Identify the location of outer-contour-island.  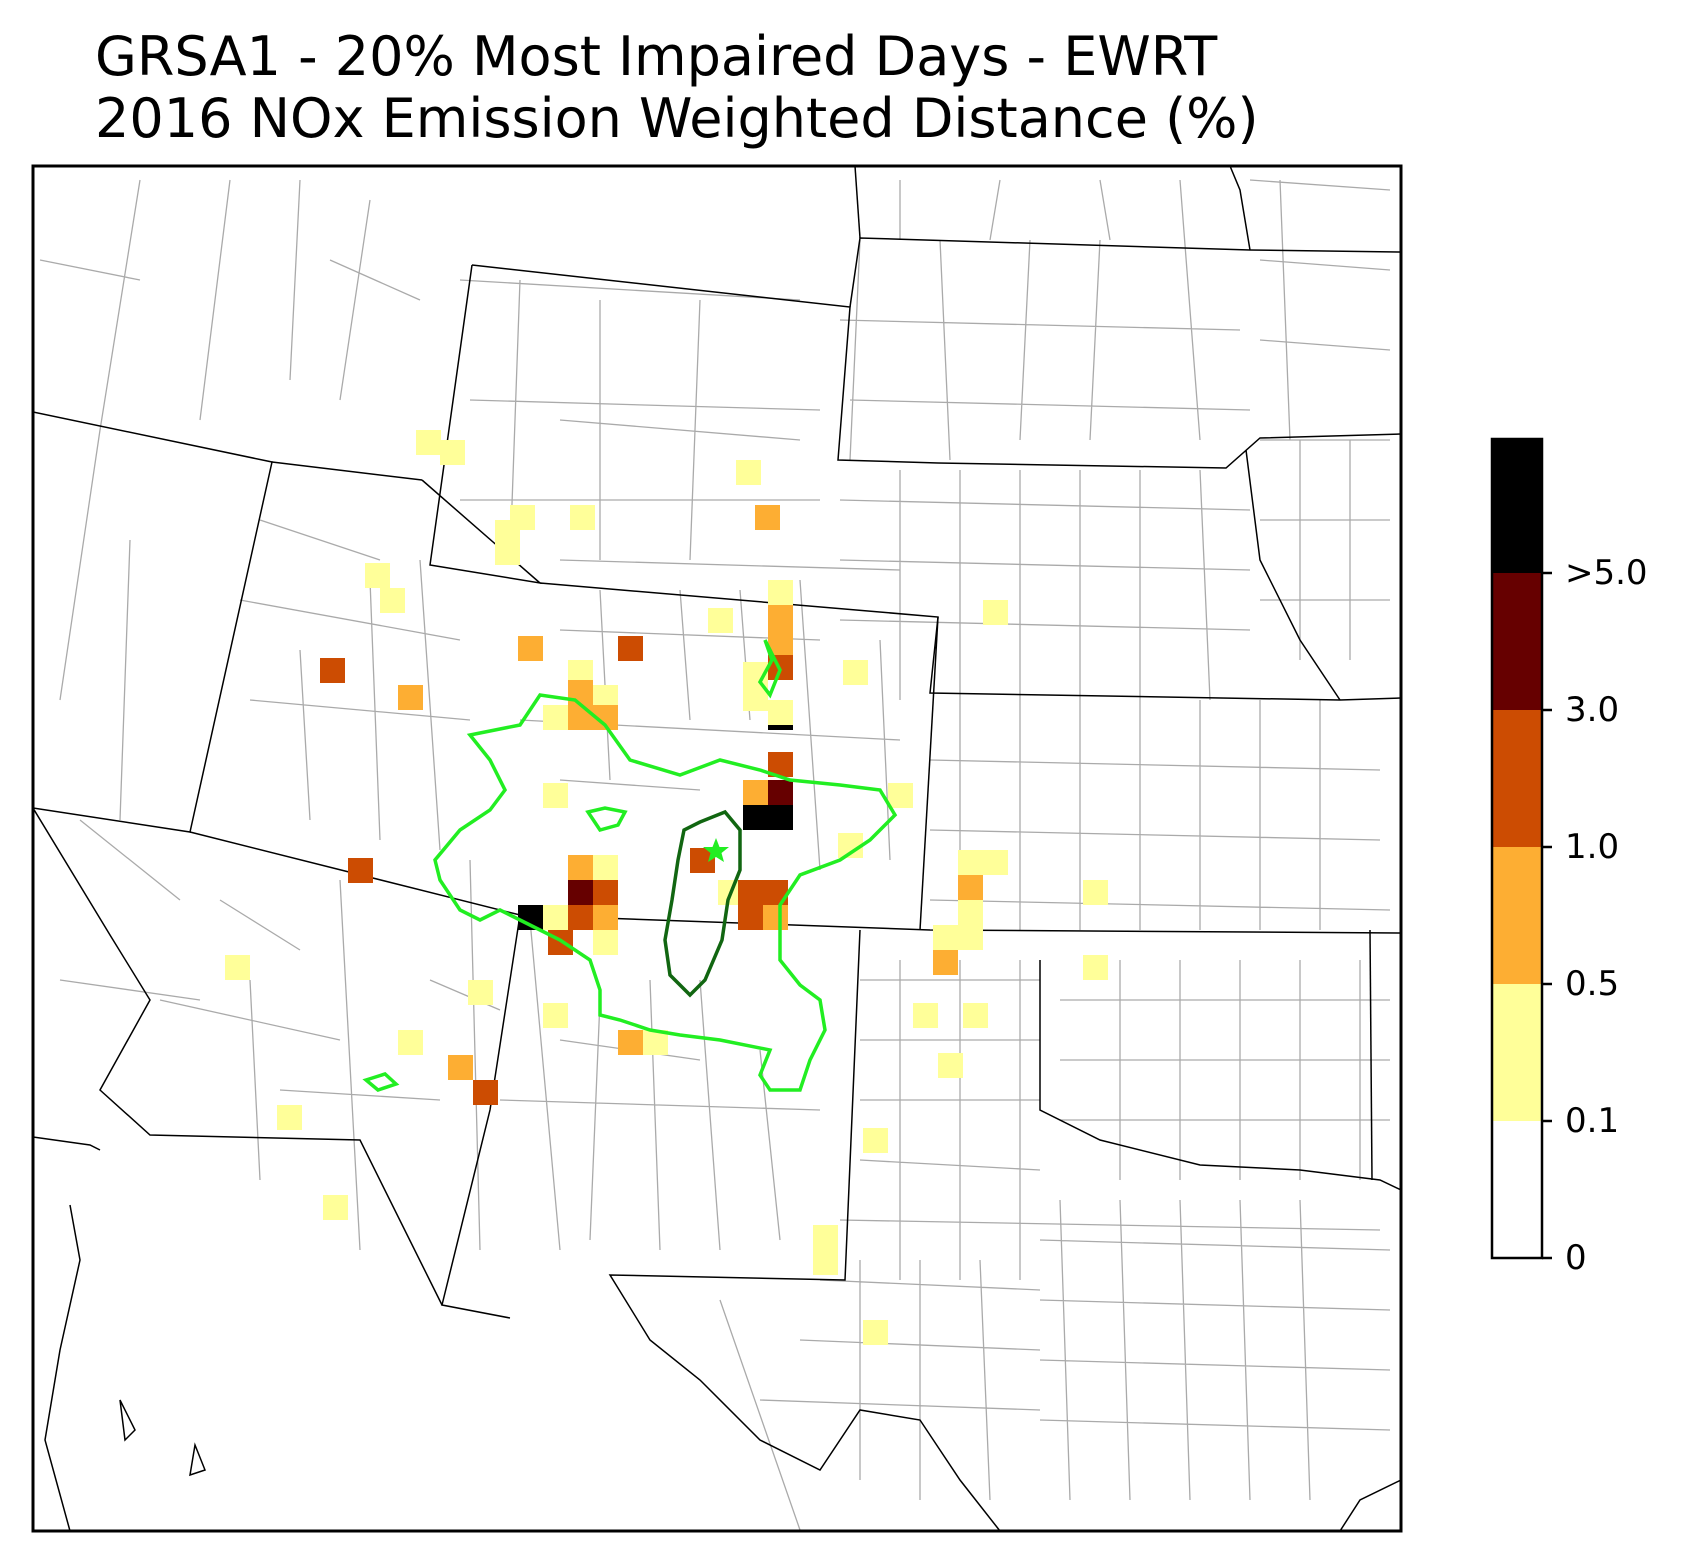
(606, 819).